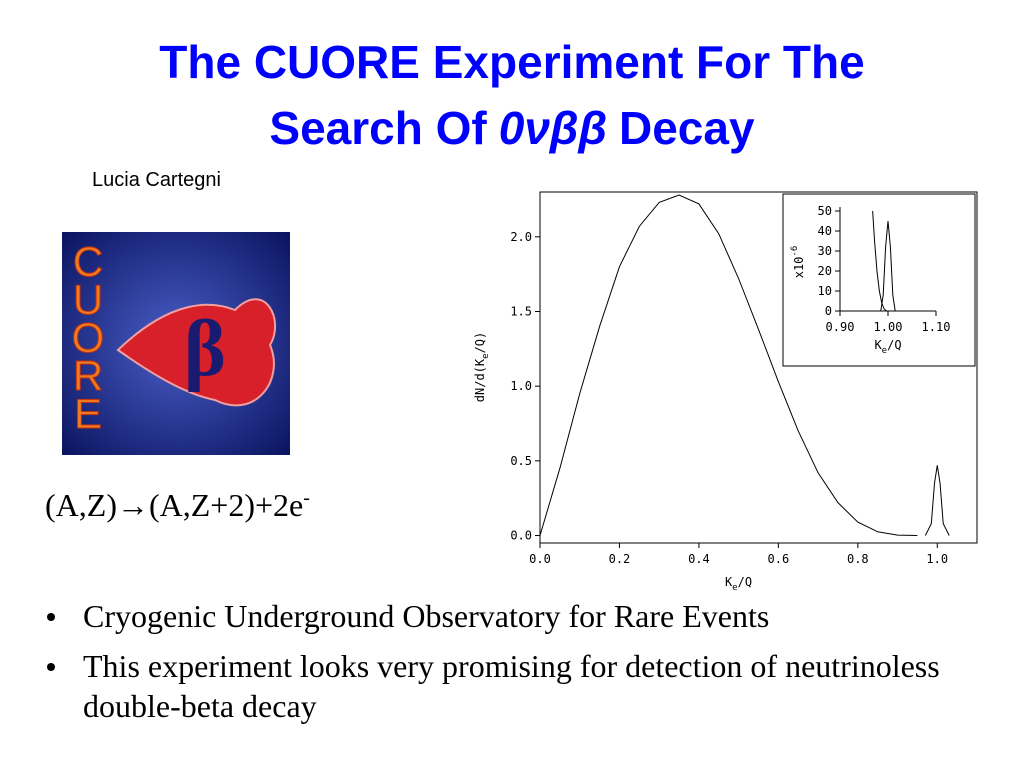 Image resolution: width=1024 pixels, height=768 pixels. I want to click on x-tick-label: 1.0, so click(937, 559).